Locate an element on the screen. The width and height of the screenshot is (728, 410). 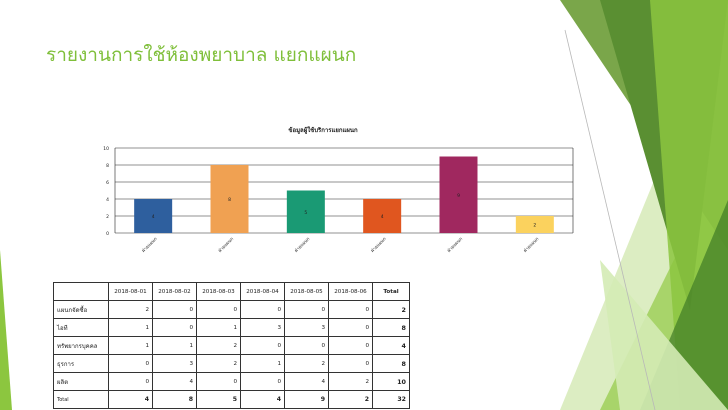
bar-value-label: 8 is located at coordinates (229, 200).